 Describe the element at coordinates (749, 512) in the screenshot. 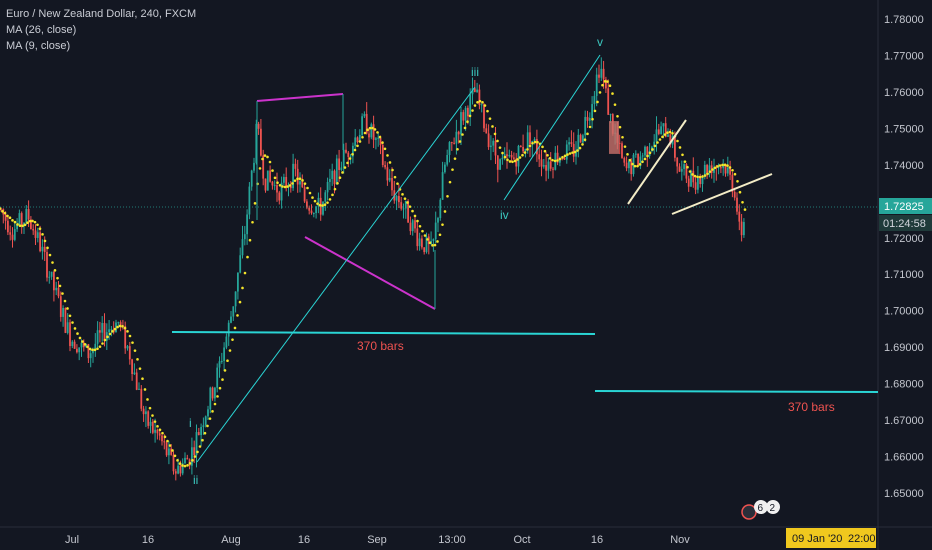

I see `event-badge-icon` at that location.